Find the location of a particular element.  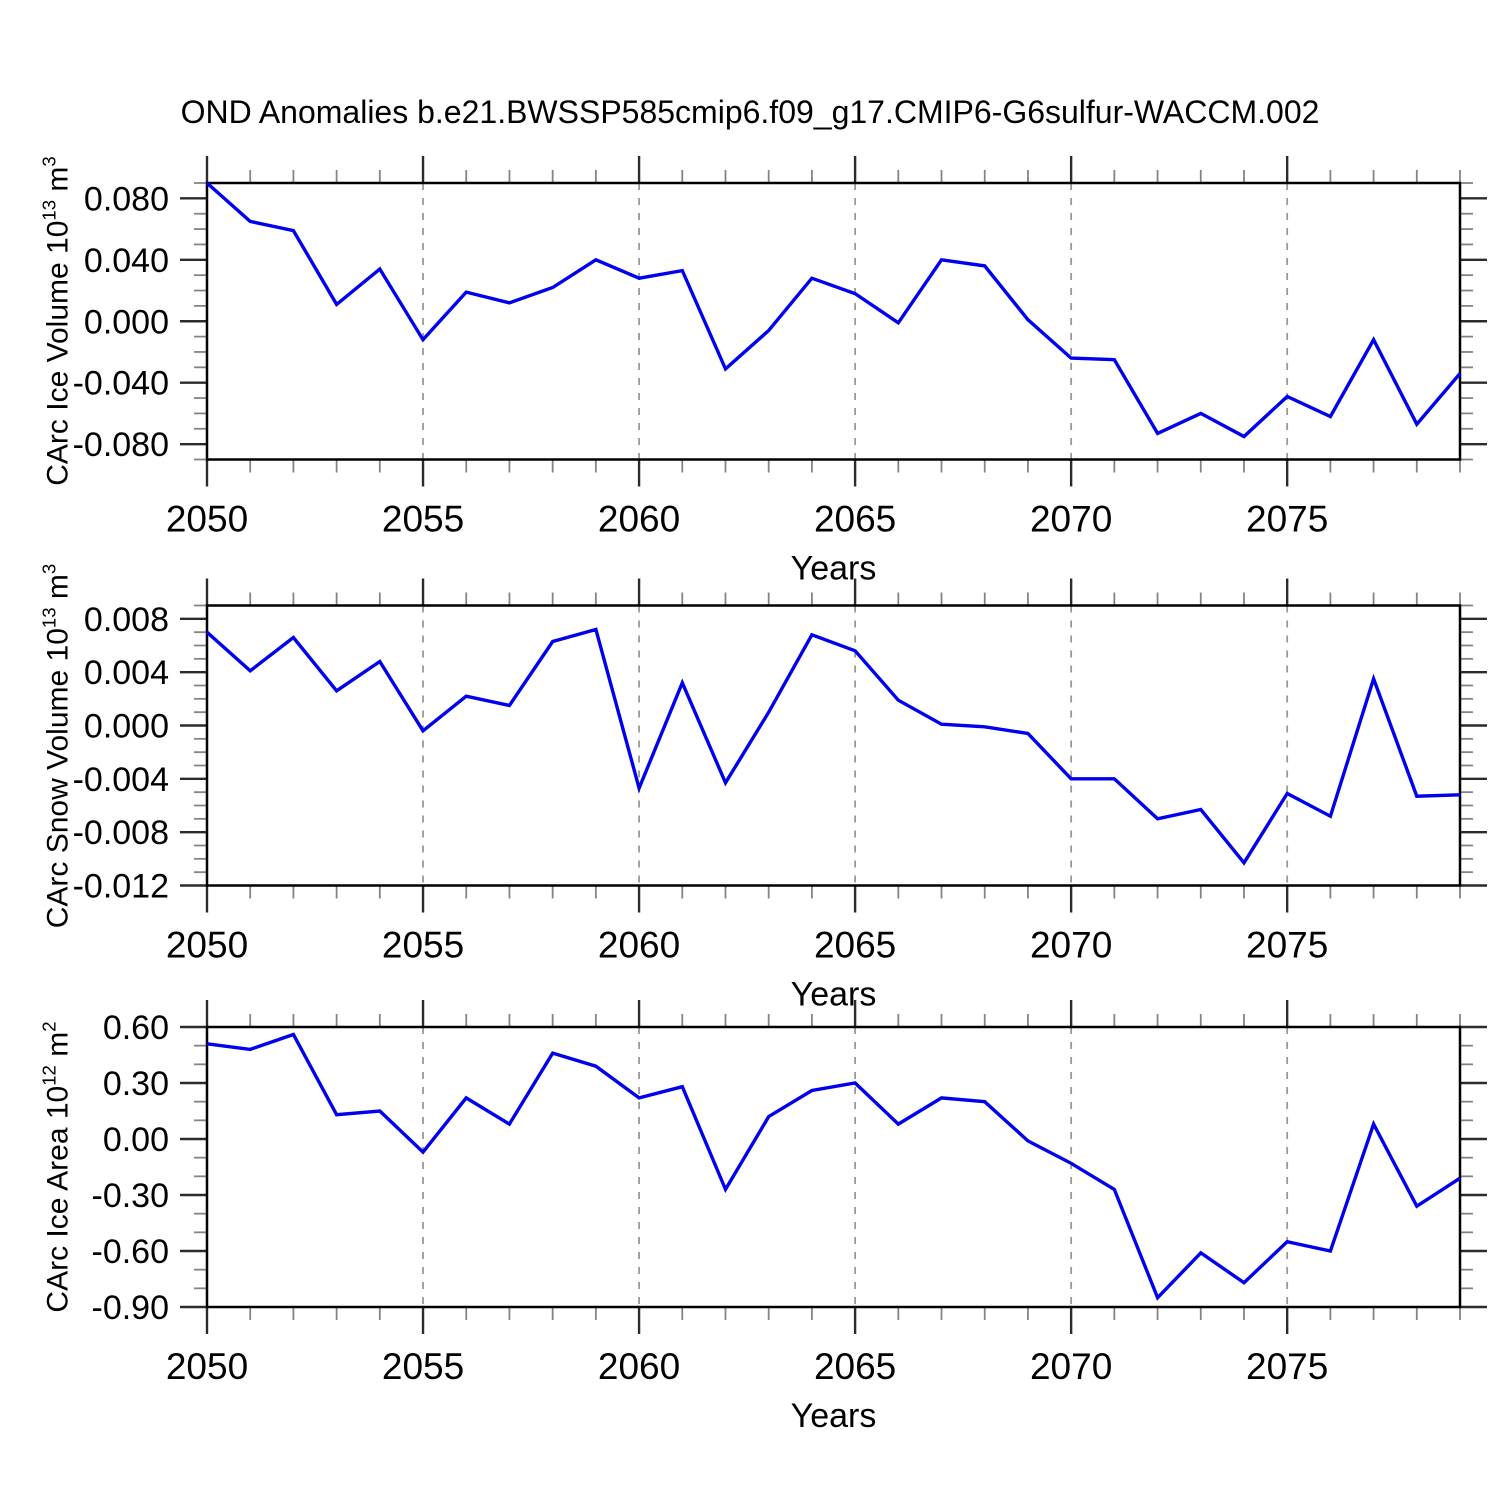

y-tick-label: 0.080 is located at coordinates (126, 199).